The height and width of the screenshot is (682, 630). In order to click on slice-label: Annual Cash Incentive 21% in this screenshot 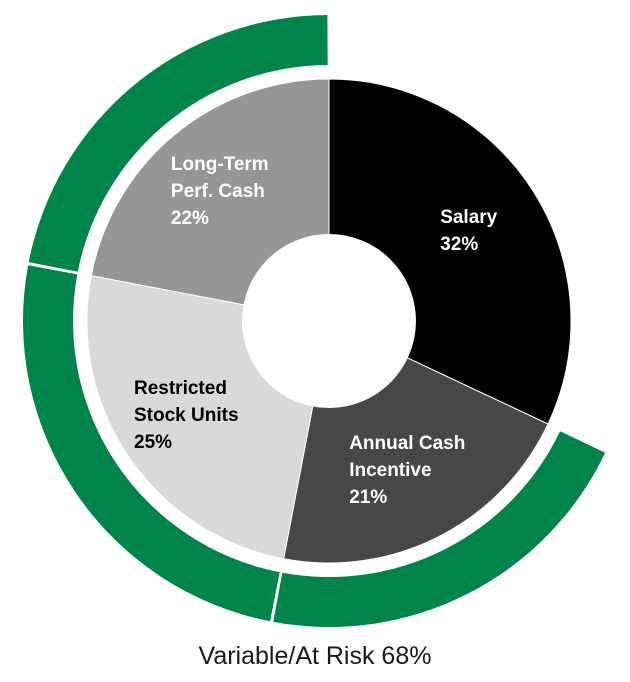, I will do `click(407, 470)`.